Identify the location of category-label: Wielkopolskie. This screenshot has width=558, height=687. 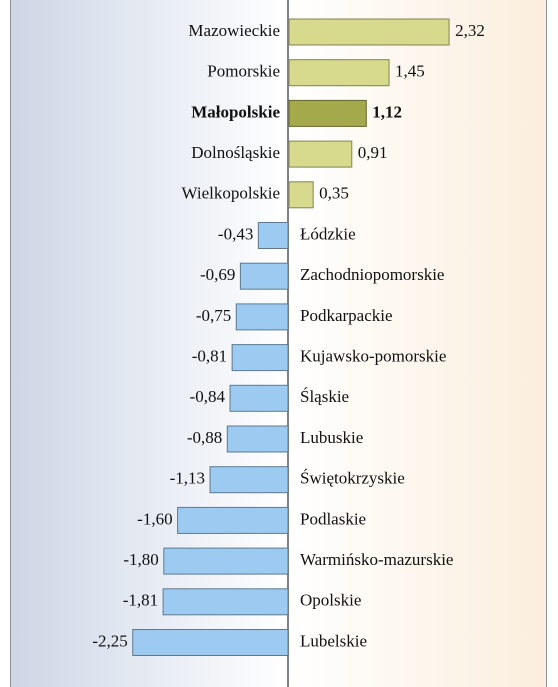
(231, 193).